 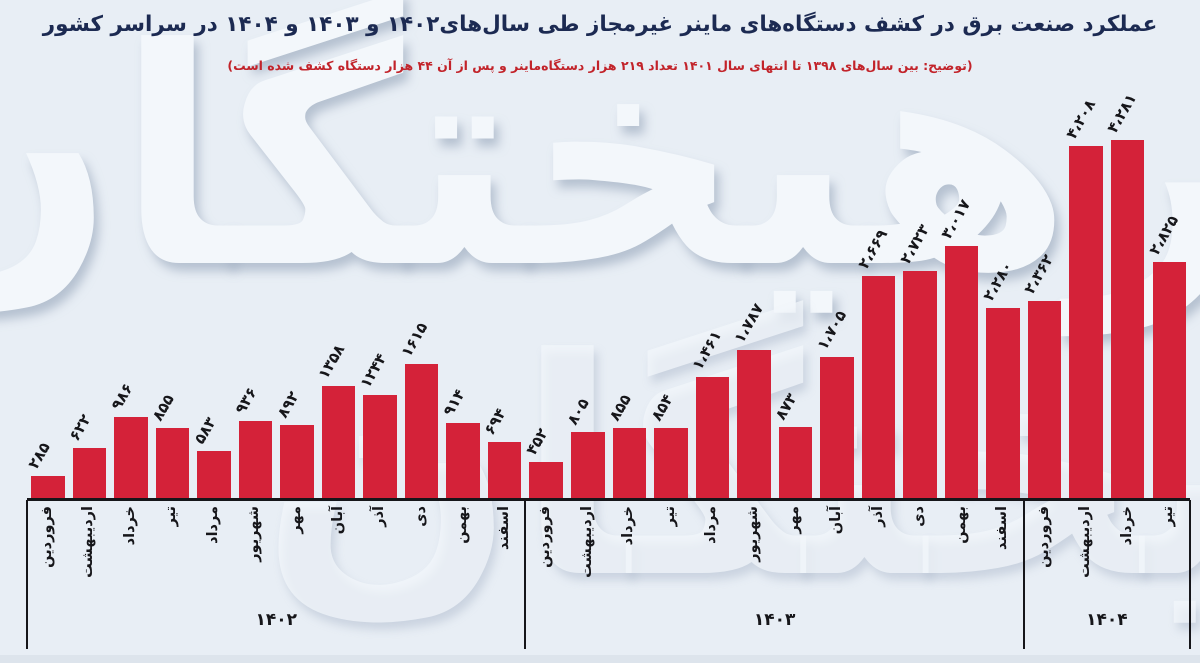 What do you see at coordinates (754, 425) in the screenshot?
I see `bar-۱۴۰۳-6` at bounding box center [754, 425].